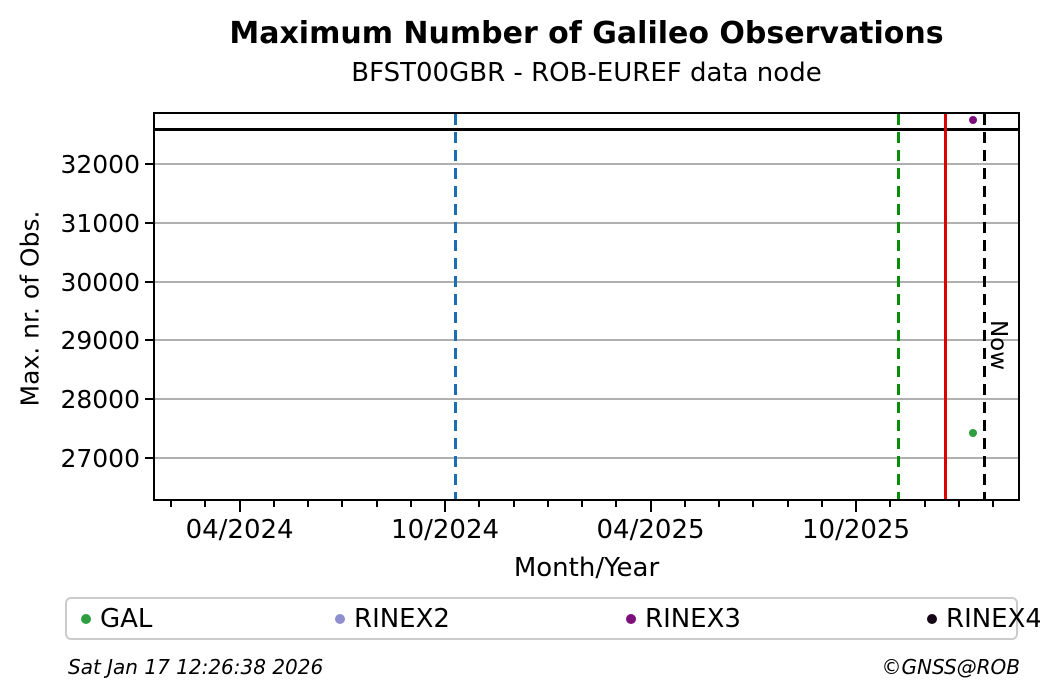 This screenshot has width=1040, height=699. I want to click on point-rinex3, so click(973, 120).